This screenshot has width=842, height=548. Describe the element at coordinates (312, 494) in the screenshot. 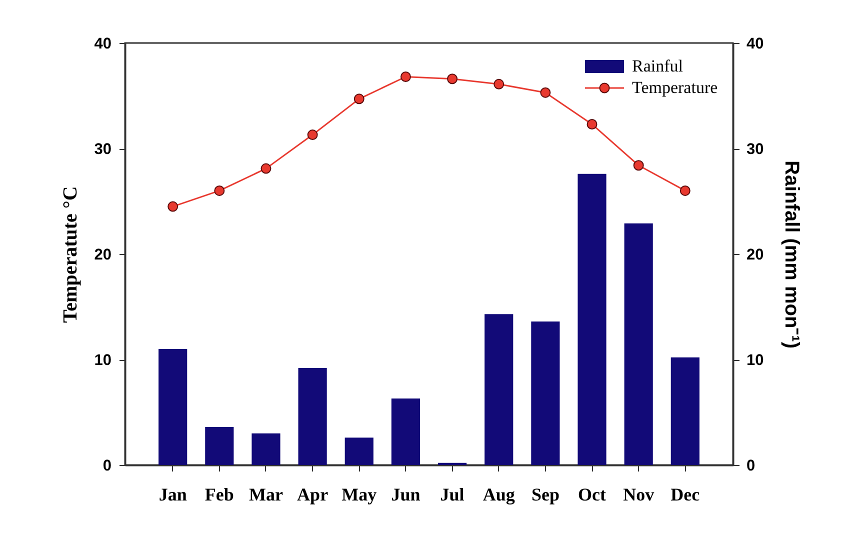

I see `x-tick-label: Apr` at that location.